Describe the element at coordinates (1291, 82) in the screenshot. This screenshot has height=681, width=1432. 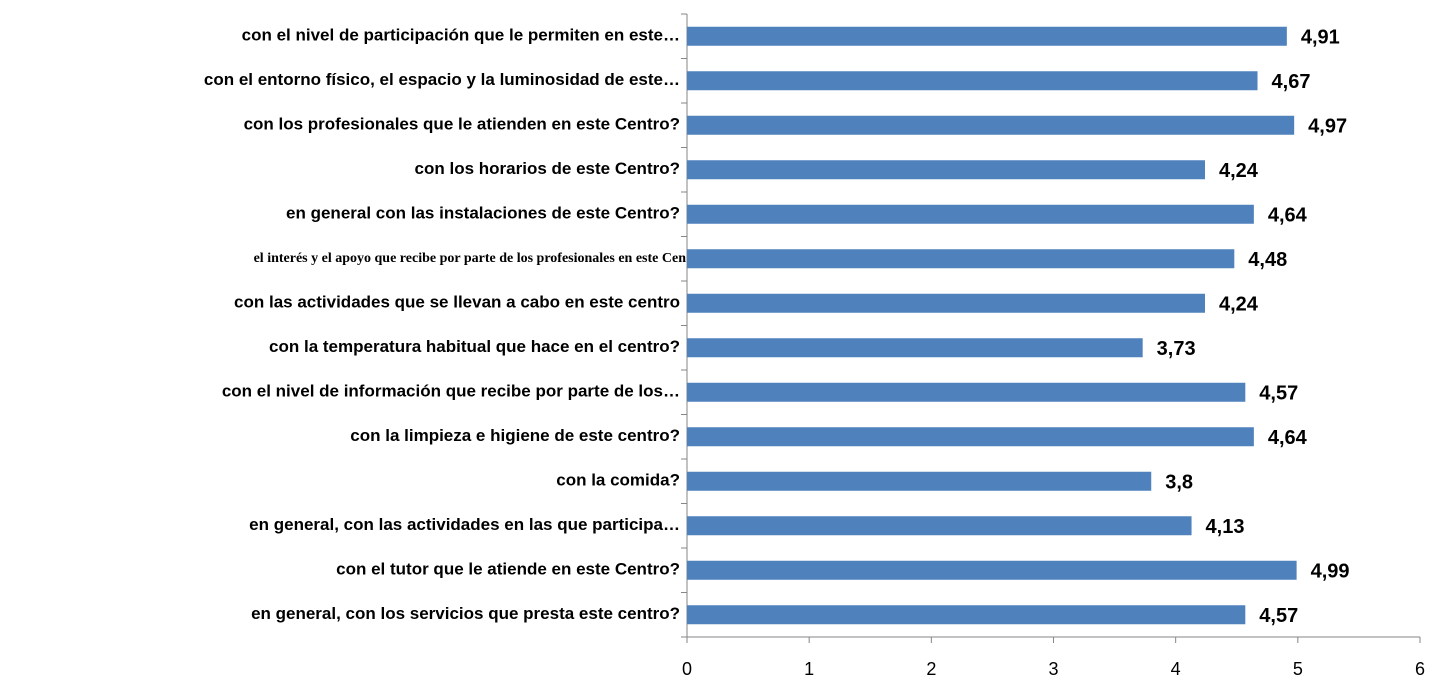
I see `value-label: 4,67` at that location.